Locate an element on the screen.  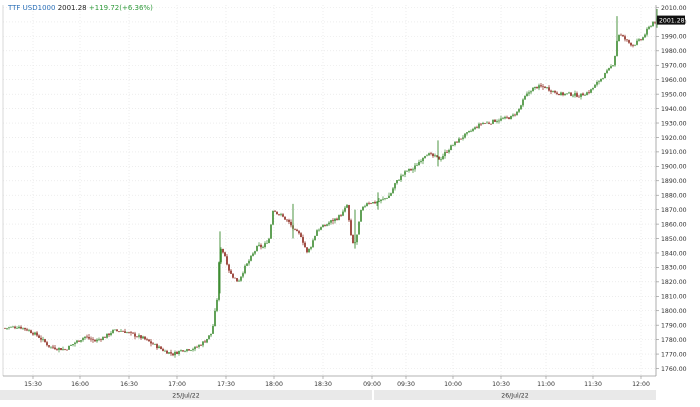
x-tick-label: 11:30 is located at coordinates (593, 384).